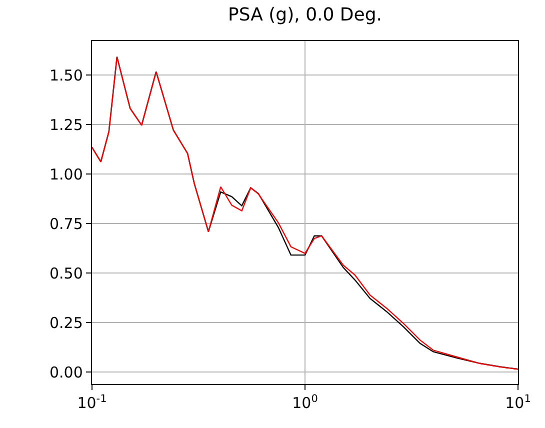  Describe the element at coordinates (66, 223) in the screenshot. I see `y-tick-label: 0.75` at that location.